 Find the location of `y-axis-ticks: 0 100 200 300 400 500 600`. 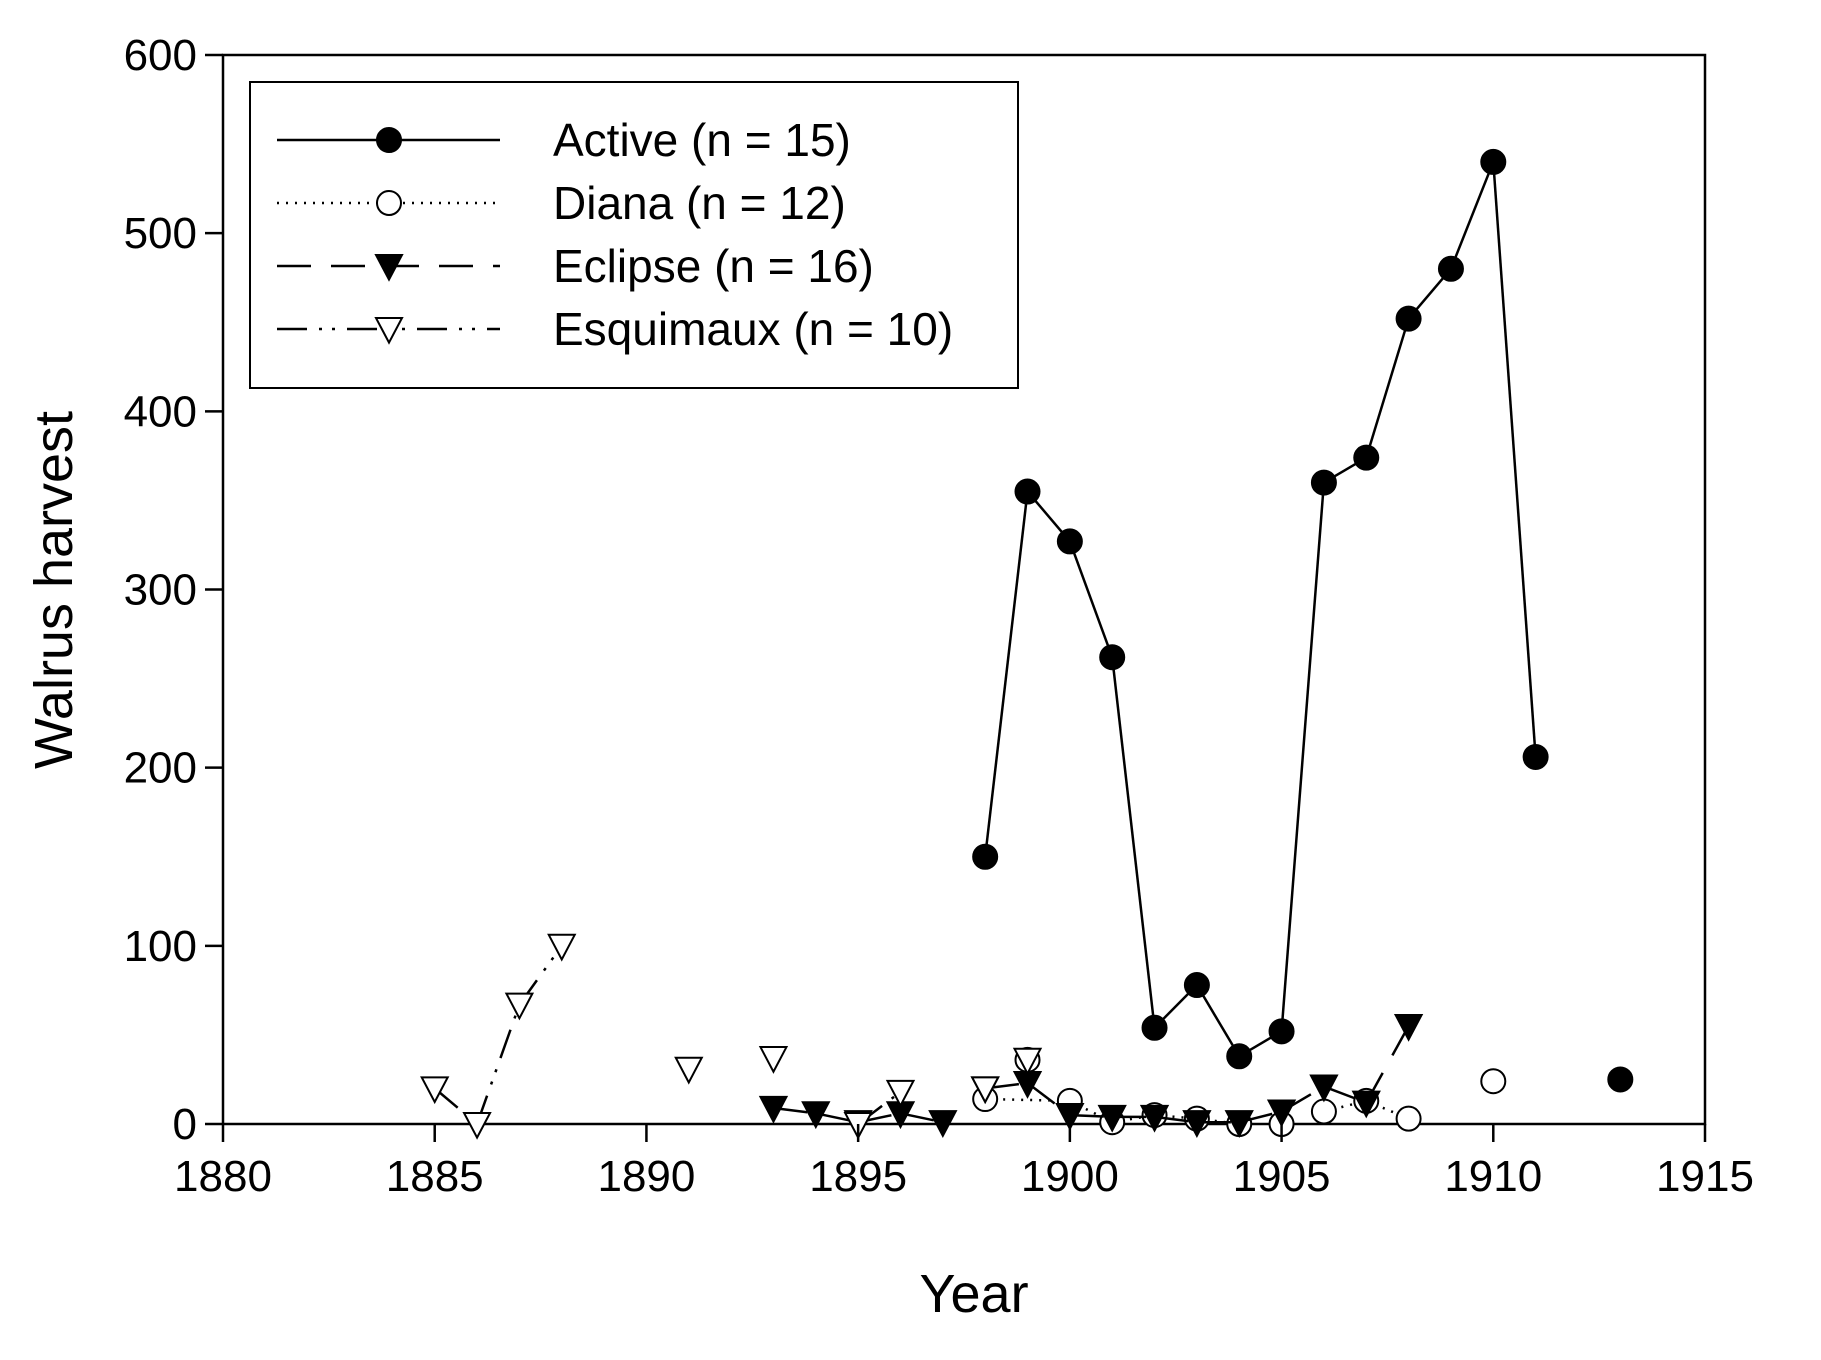

y-axis-ticks: 0 100 200 300 400 500 600 is located at coordinates (173, 590).